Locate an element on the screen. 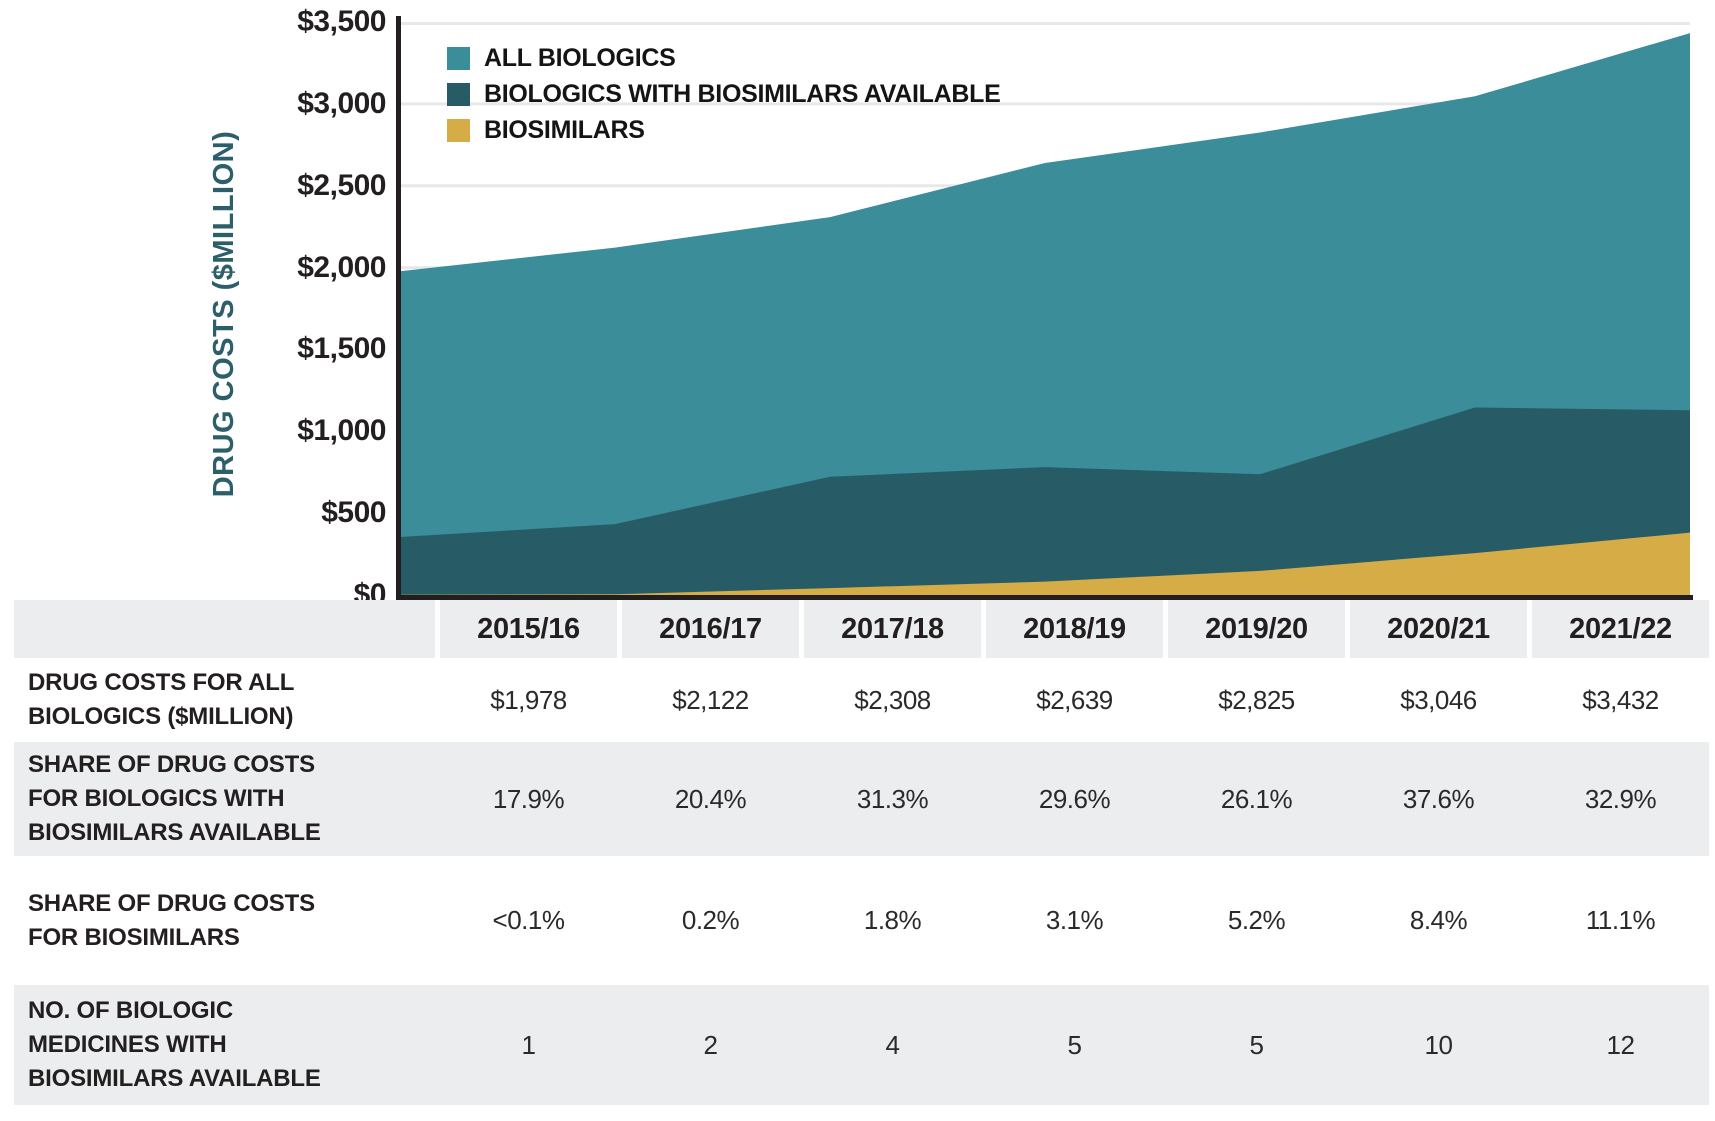 The width and height of the screenshot is (1715, 1121). table-value-cell: 37.6% is located at coordinates (1438, 798).